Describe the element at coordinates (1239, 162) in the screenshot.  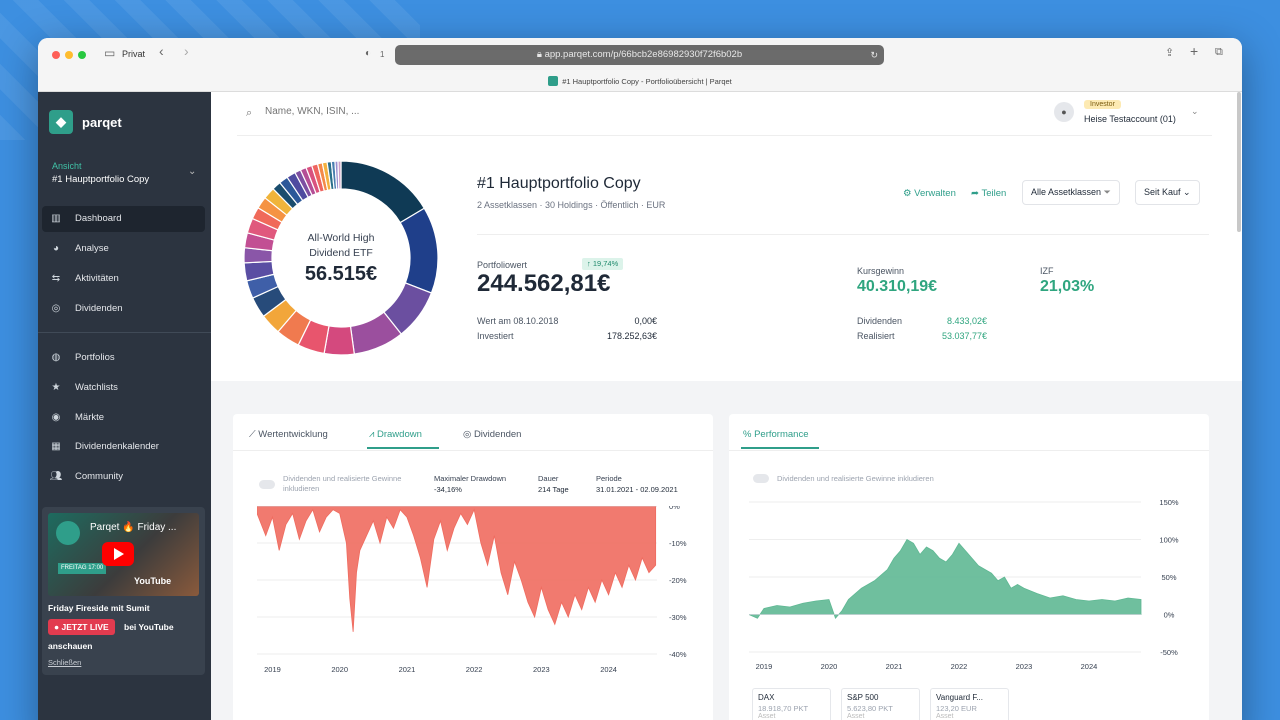
I see `scrollbar-thumb` at that location.